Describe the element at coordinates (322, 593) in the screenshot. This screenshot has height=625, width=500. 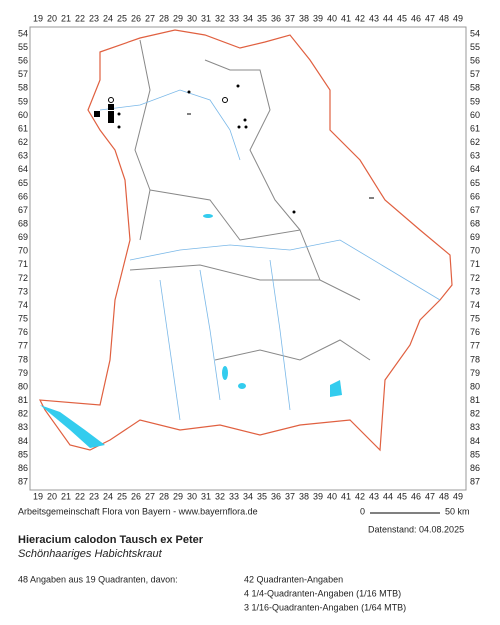
I see `summary-line: 4 1/4-Quadranten-Angaben (1/16 MTB)` at that location.